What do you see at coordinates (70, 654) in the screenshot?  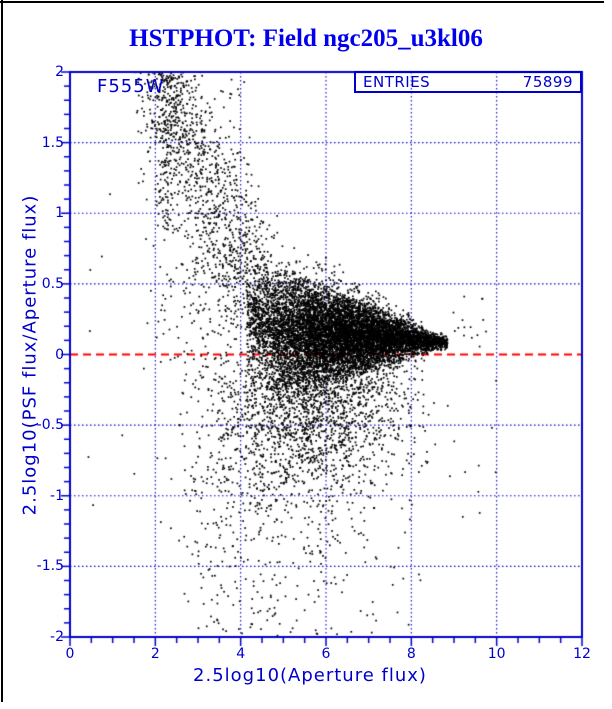 I see `x-tick-label: 0` at bounding box center [70, 654].